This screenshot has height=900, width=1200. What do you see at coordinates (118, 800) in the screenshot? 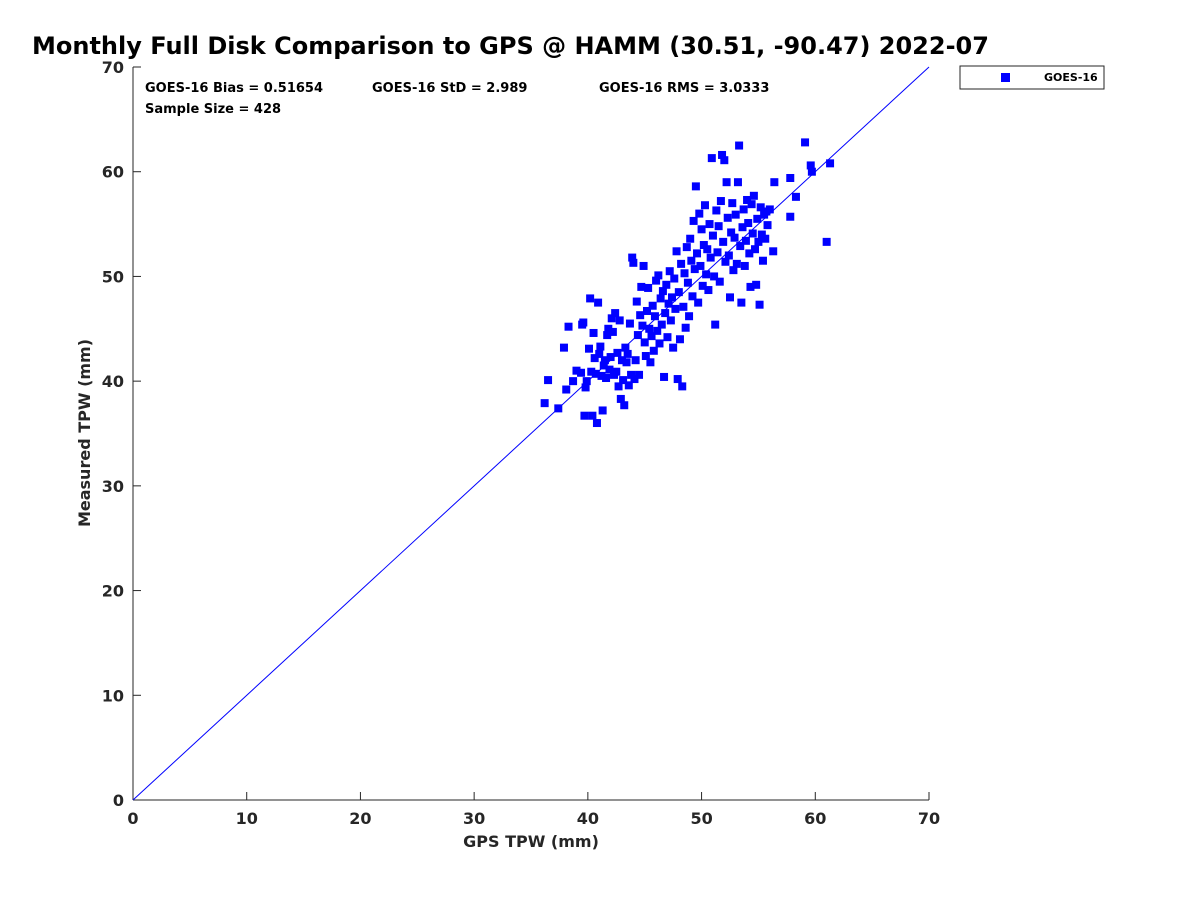
I see `y-tick-label: 0` at bounding box center [118, 800].